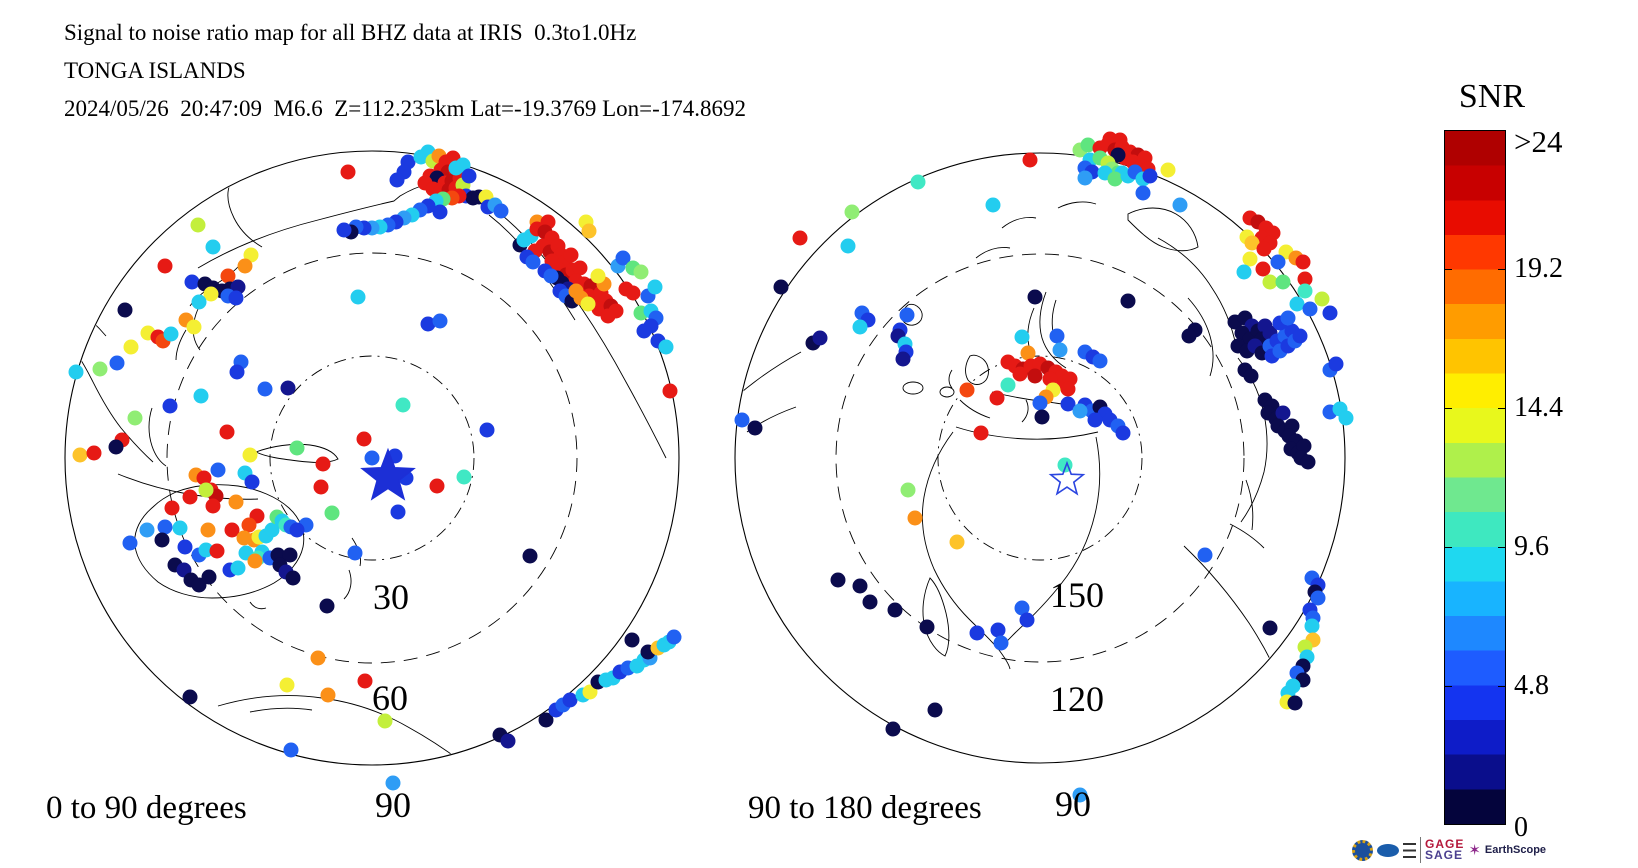  What do you see at coordinates (1445, 844) in the screenshot?
I see `gage-label: GAGE` at bounding box center [1445, 844].